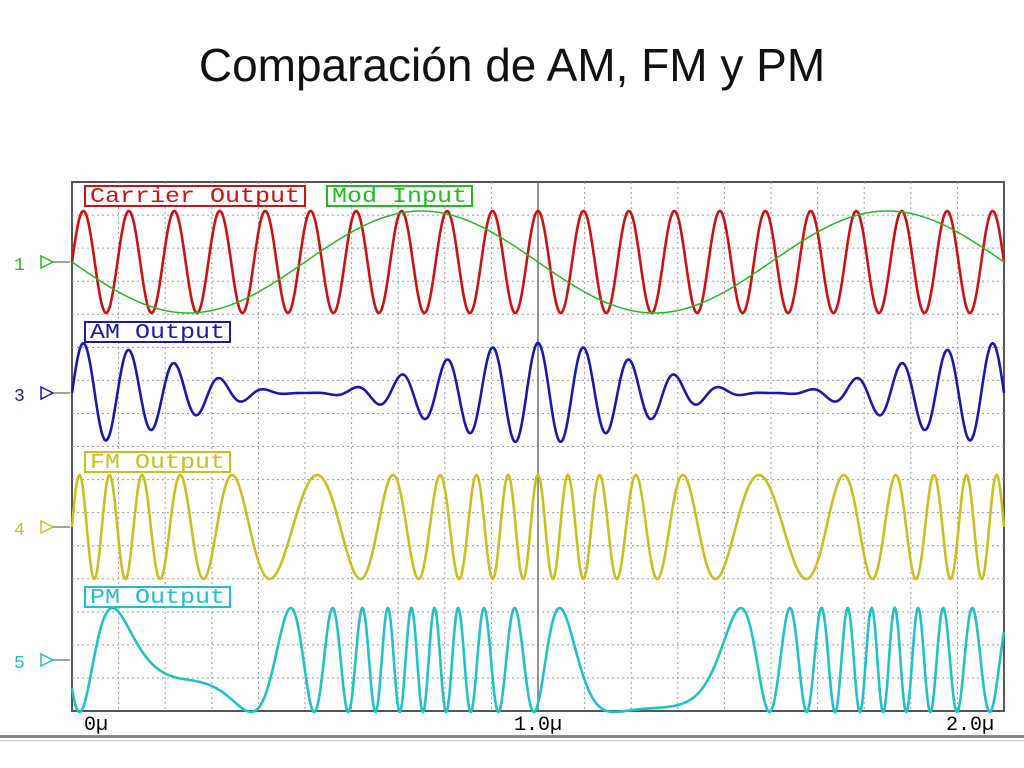 The image size is (1024, 768). I want to click on slide-footer-rule-thin, so click(512, 740).